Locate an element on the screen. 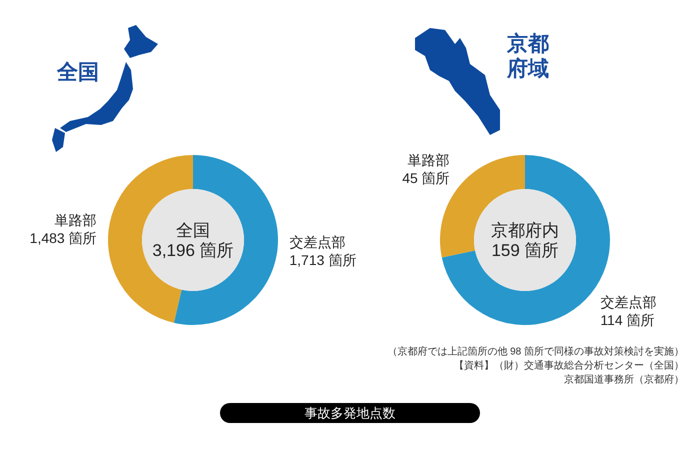  text: 全国 is located at coordinates (193, 230).